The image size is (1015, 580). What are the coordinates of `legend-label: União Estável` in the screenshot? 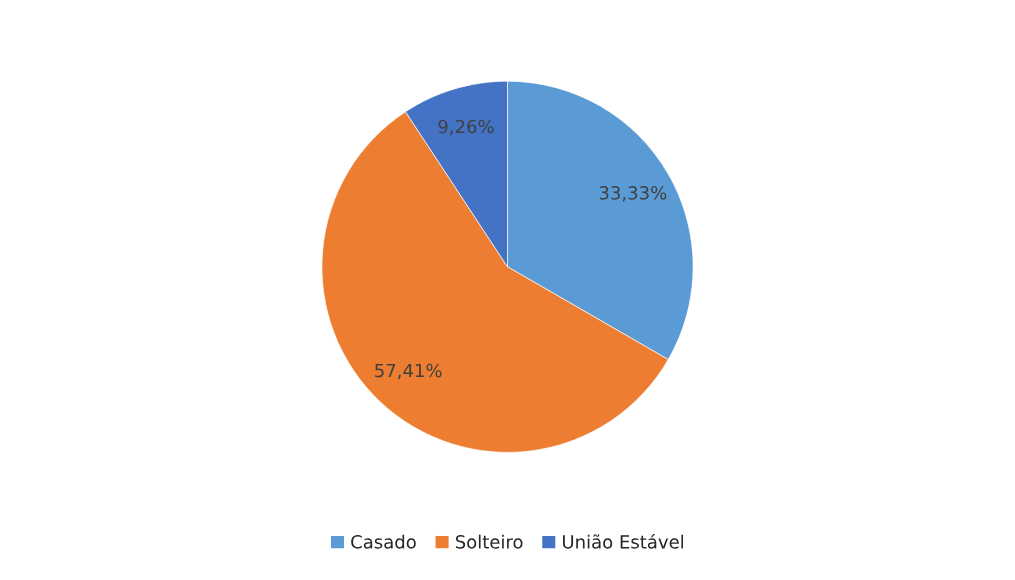 It's located at (623, 541).